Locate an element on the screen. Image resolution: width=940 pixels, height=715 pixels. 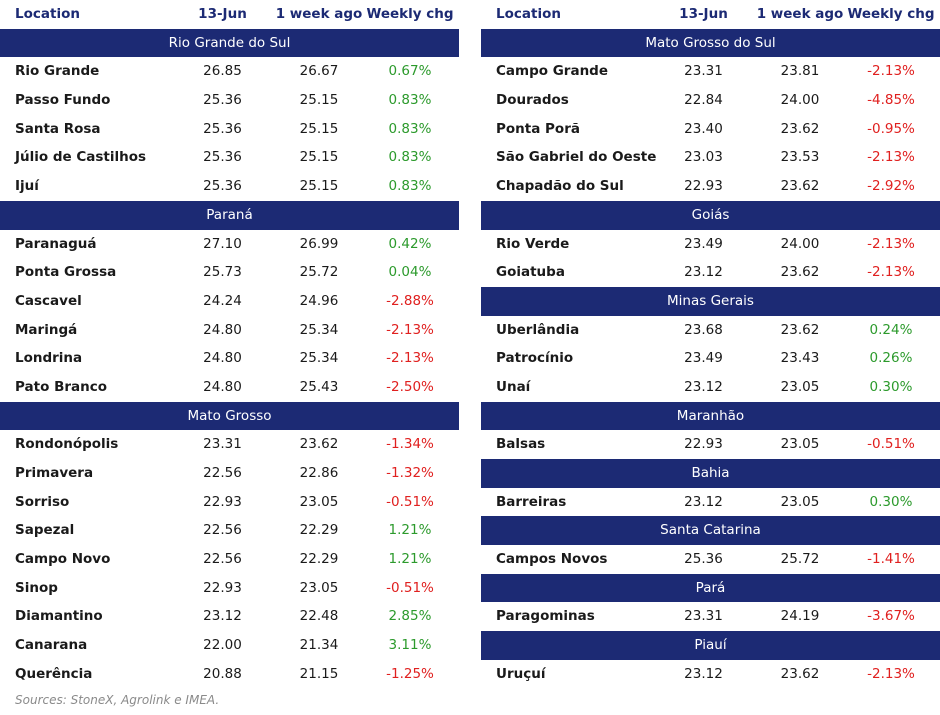
cell: -1.25% is located at coordinates (410, 673).